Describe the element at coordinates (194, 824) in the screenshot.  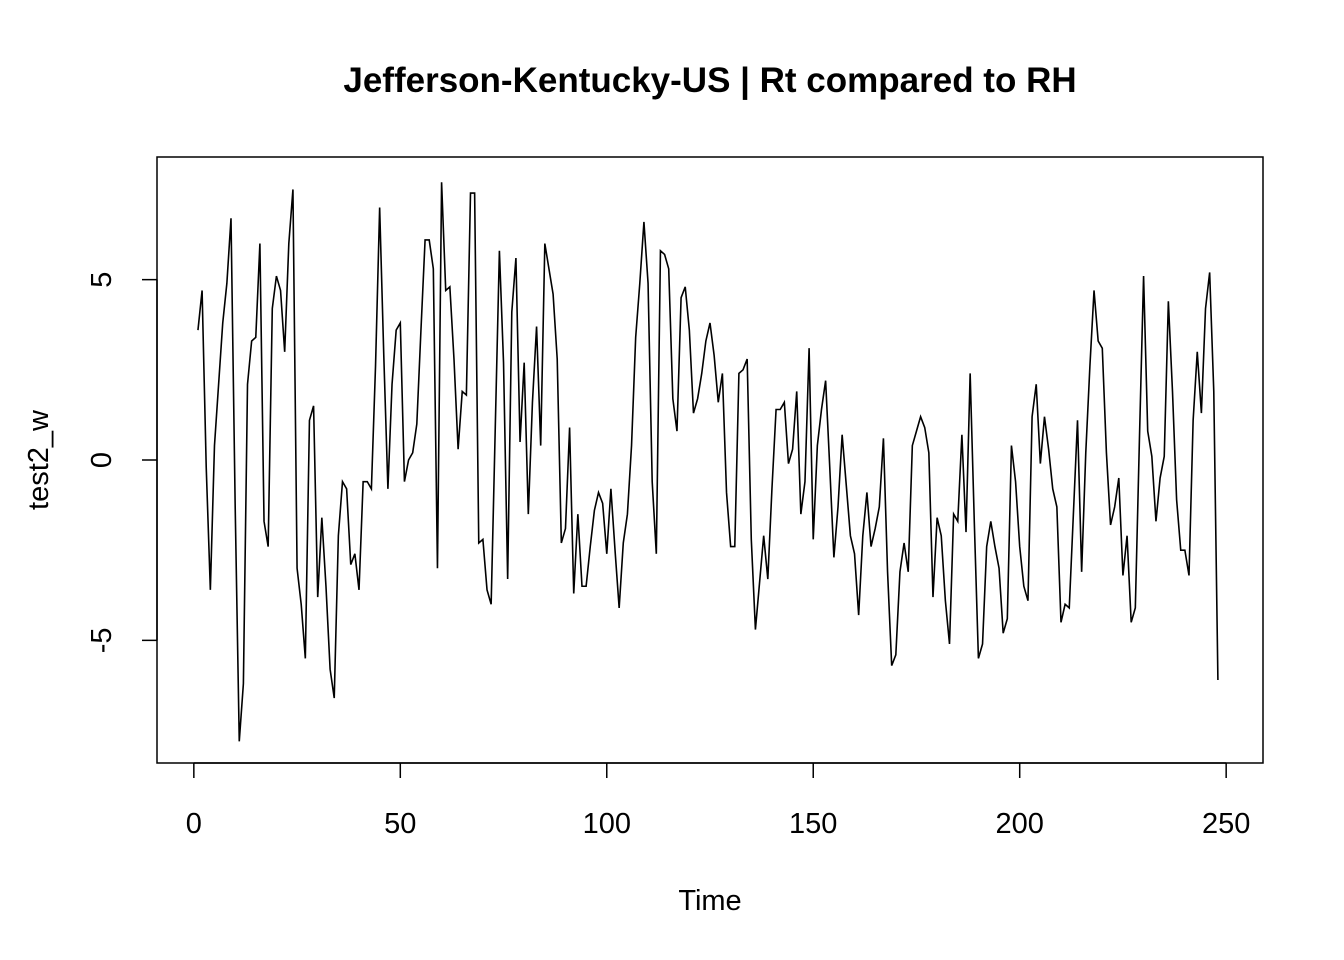
I see `x-tick-label: 0` at that location.